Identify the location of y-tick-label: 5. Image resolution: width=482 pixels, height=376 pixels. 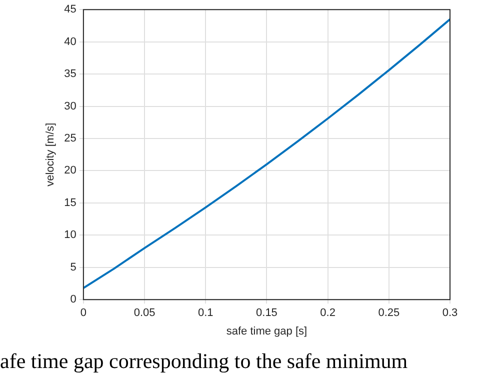
(73, 267).